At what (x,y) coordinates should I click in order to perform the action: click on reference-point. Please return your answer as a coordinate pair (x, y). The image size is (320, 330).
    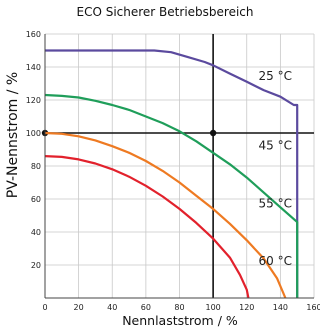
    Looking at the image, I should click on (213, 133).